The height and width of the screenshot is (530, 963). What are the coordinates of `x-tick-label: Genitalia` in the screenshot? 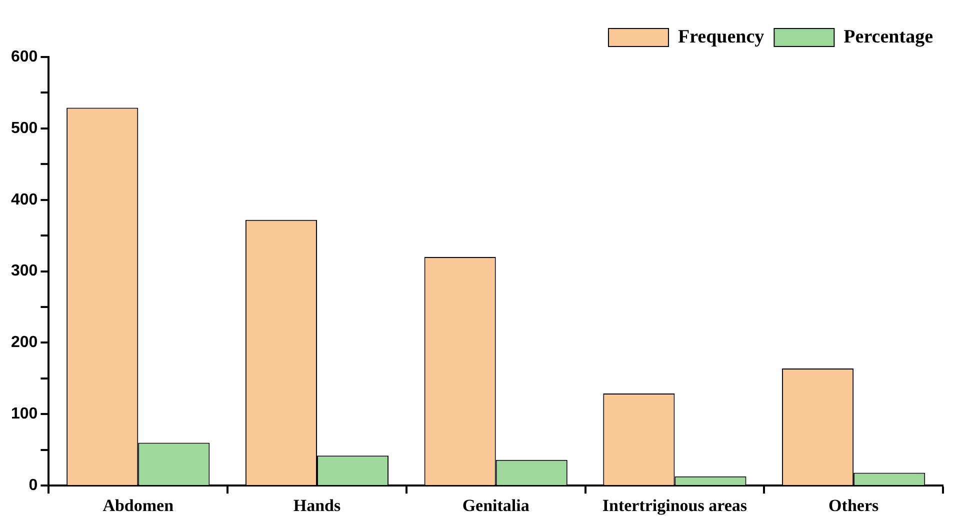 It's located at (496, 506).